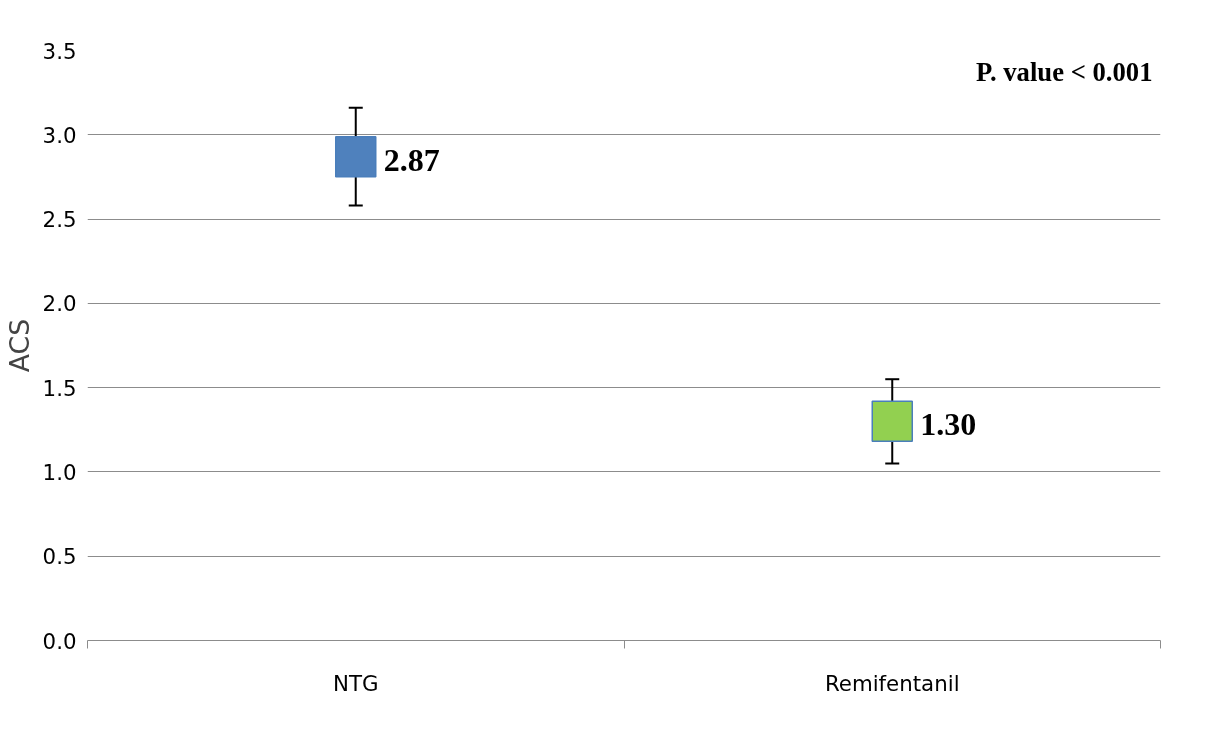  Describe the element at coordinates (59, 472) in the screenshot. I see `y-tick-label: 1.0` at that location.